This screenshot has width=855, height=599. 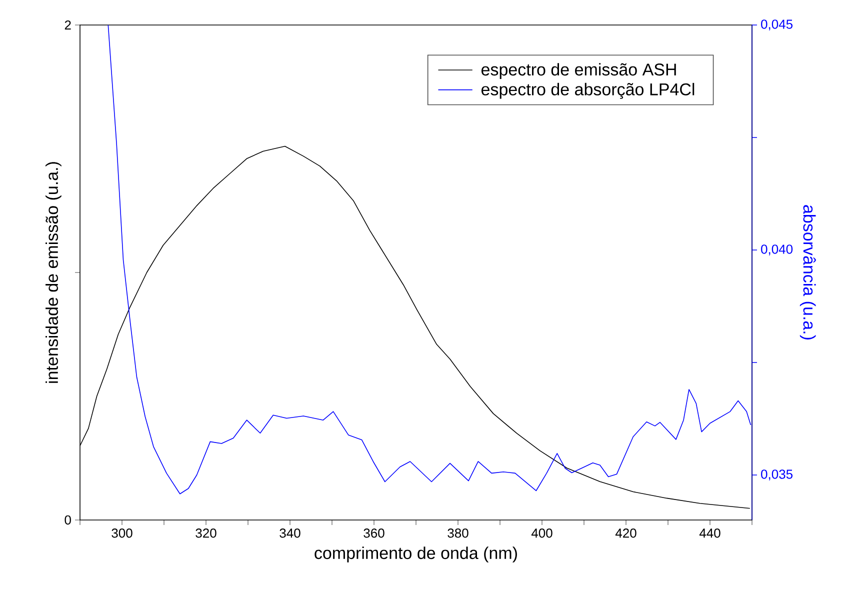 I want to click on y2-tick-label: 0,035, so click(x=777, y=475).